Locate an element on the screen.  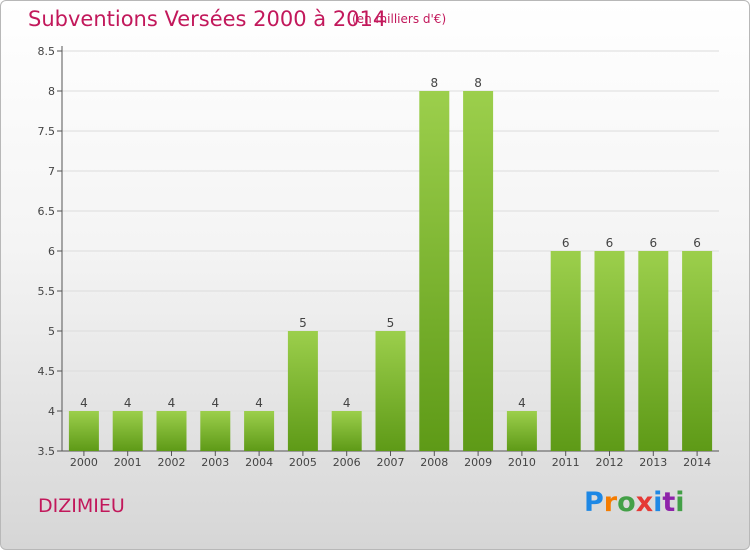
logo-letter: P is located at coordinates (594, 502).